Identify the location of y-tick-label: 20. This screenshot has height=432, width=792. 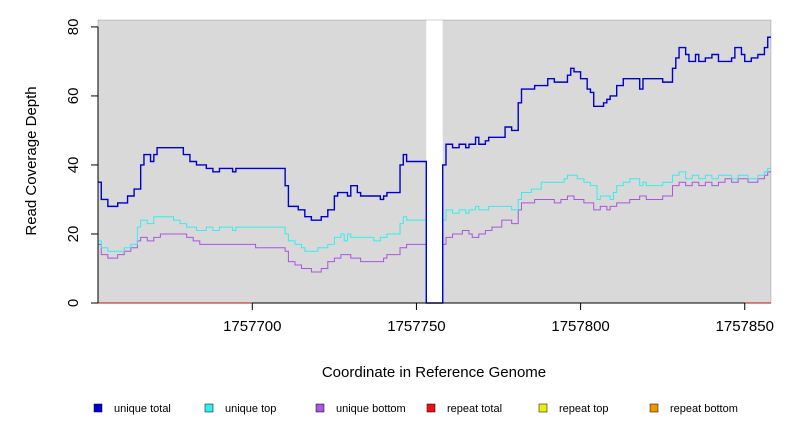
(73, 234).